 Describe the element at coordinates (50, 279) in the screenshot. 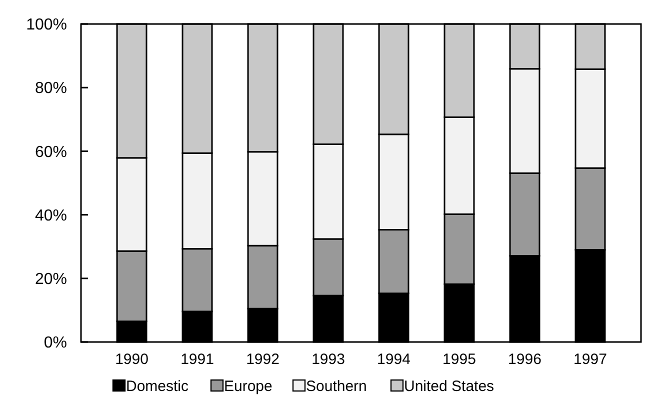

I see `y-tick-label: 20%` at that location.